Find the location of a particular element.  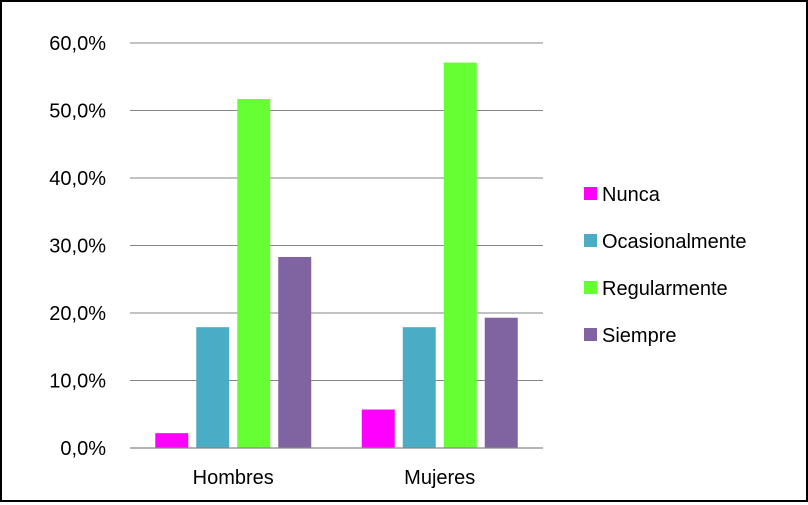

bar-siempre-hombres is located at coordinates (295, 352).